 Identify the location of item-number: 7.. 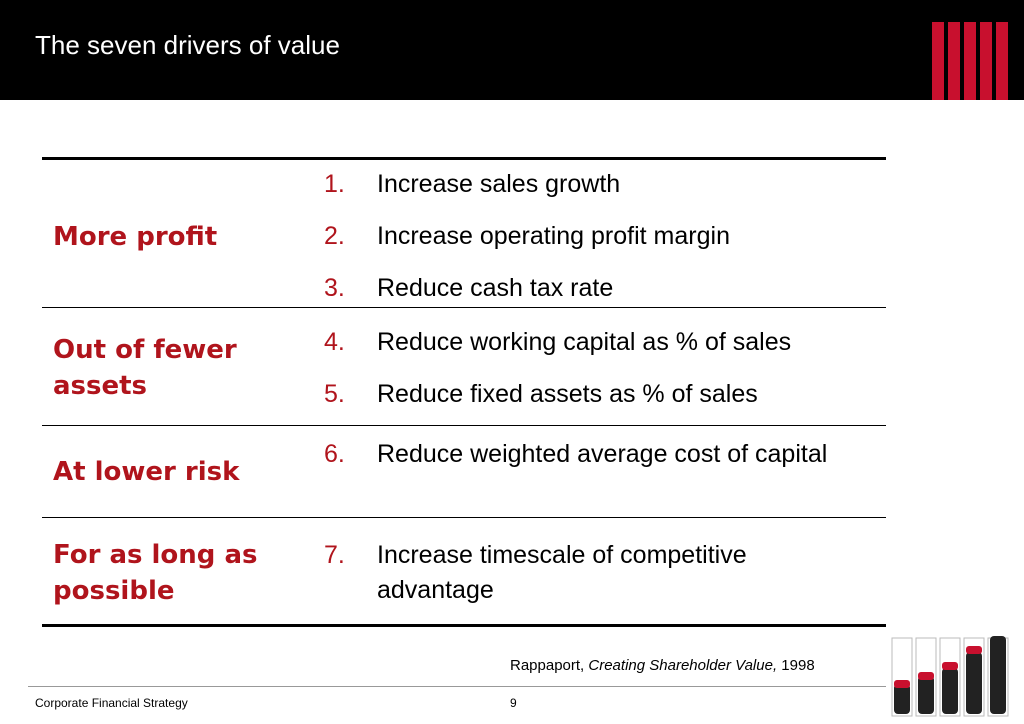
(334, 555).